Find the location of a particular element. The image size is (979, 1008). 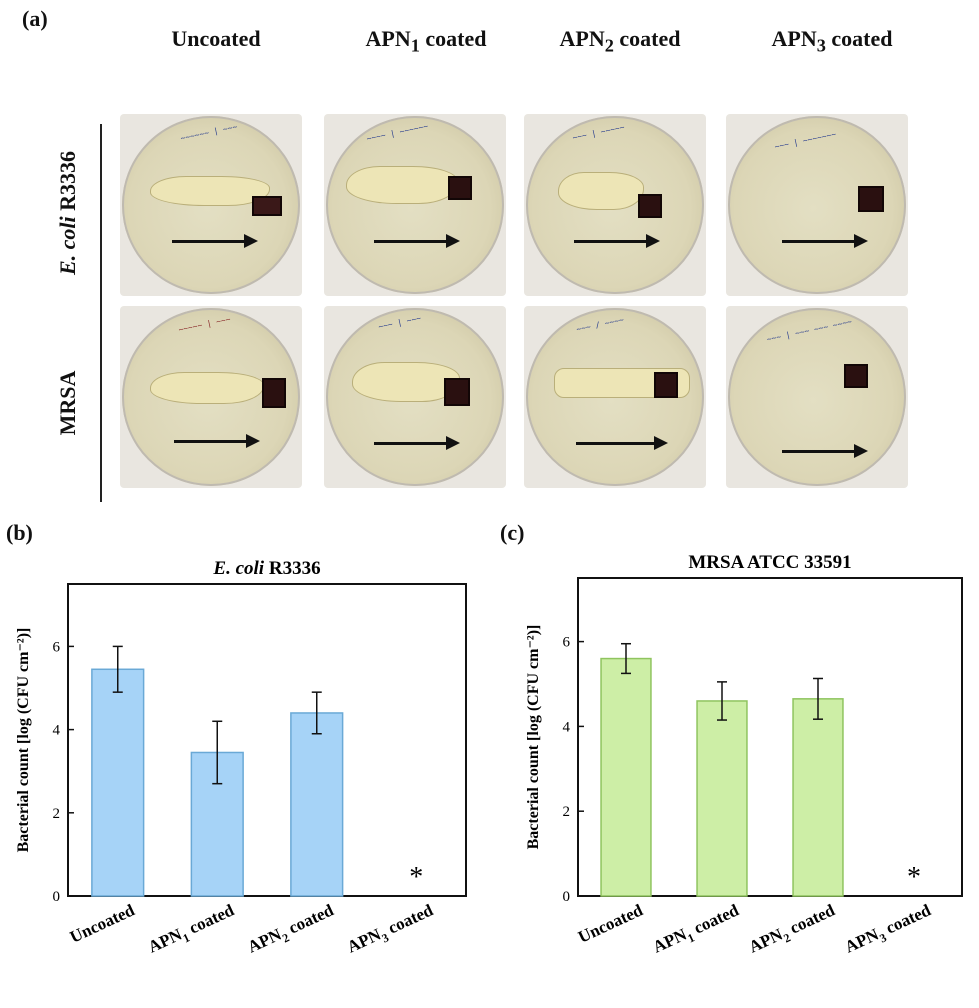

column-header-subscript: 1 is located at coordinates (415, 45).